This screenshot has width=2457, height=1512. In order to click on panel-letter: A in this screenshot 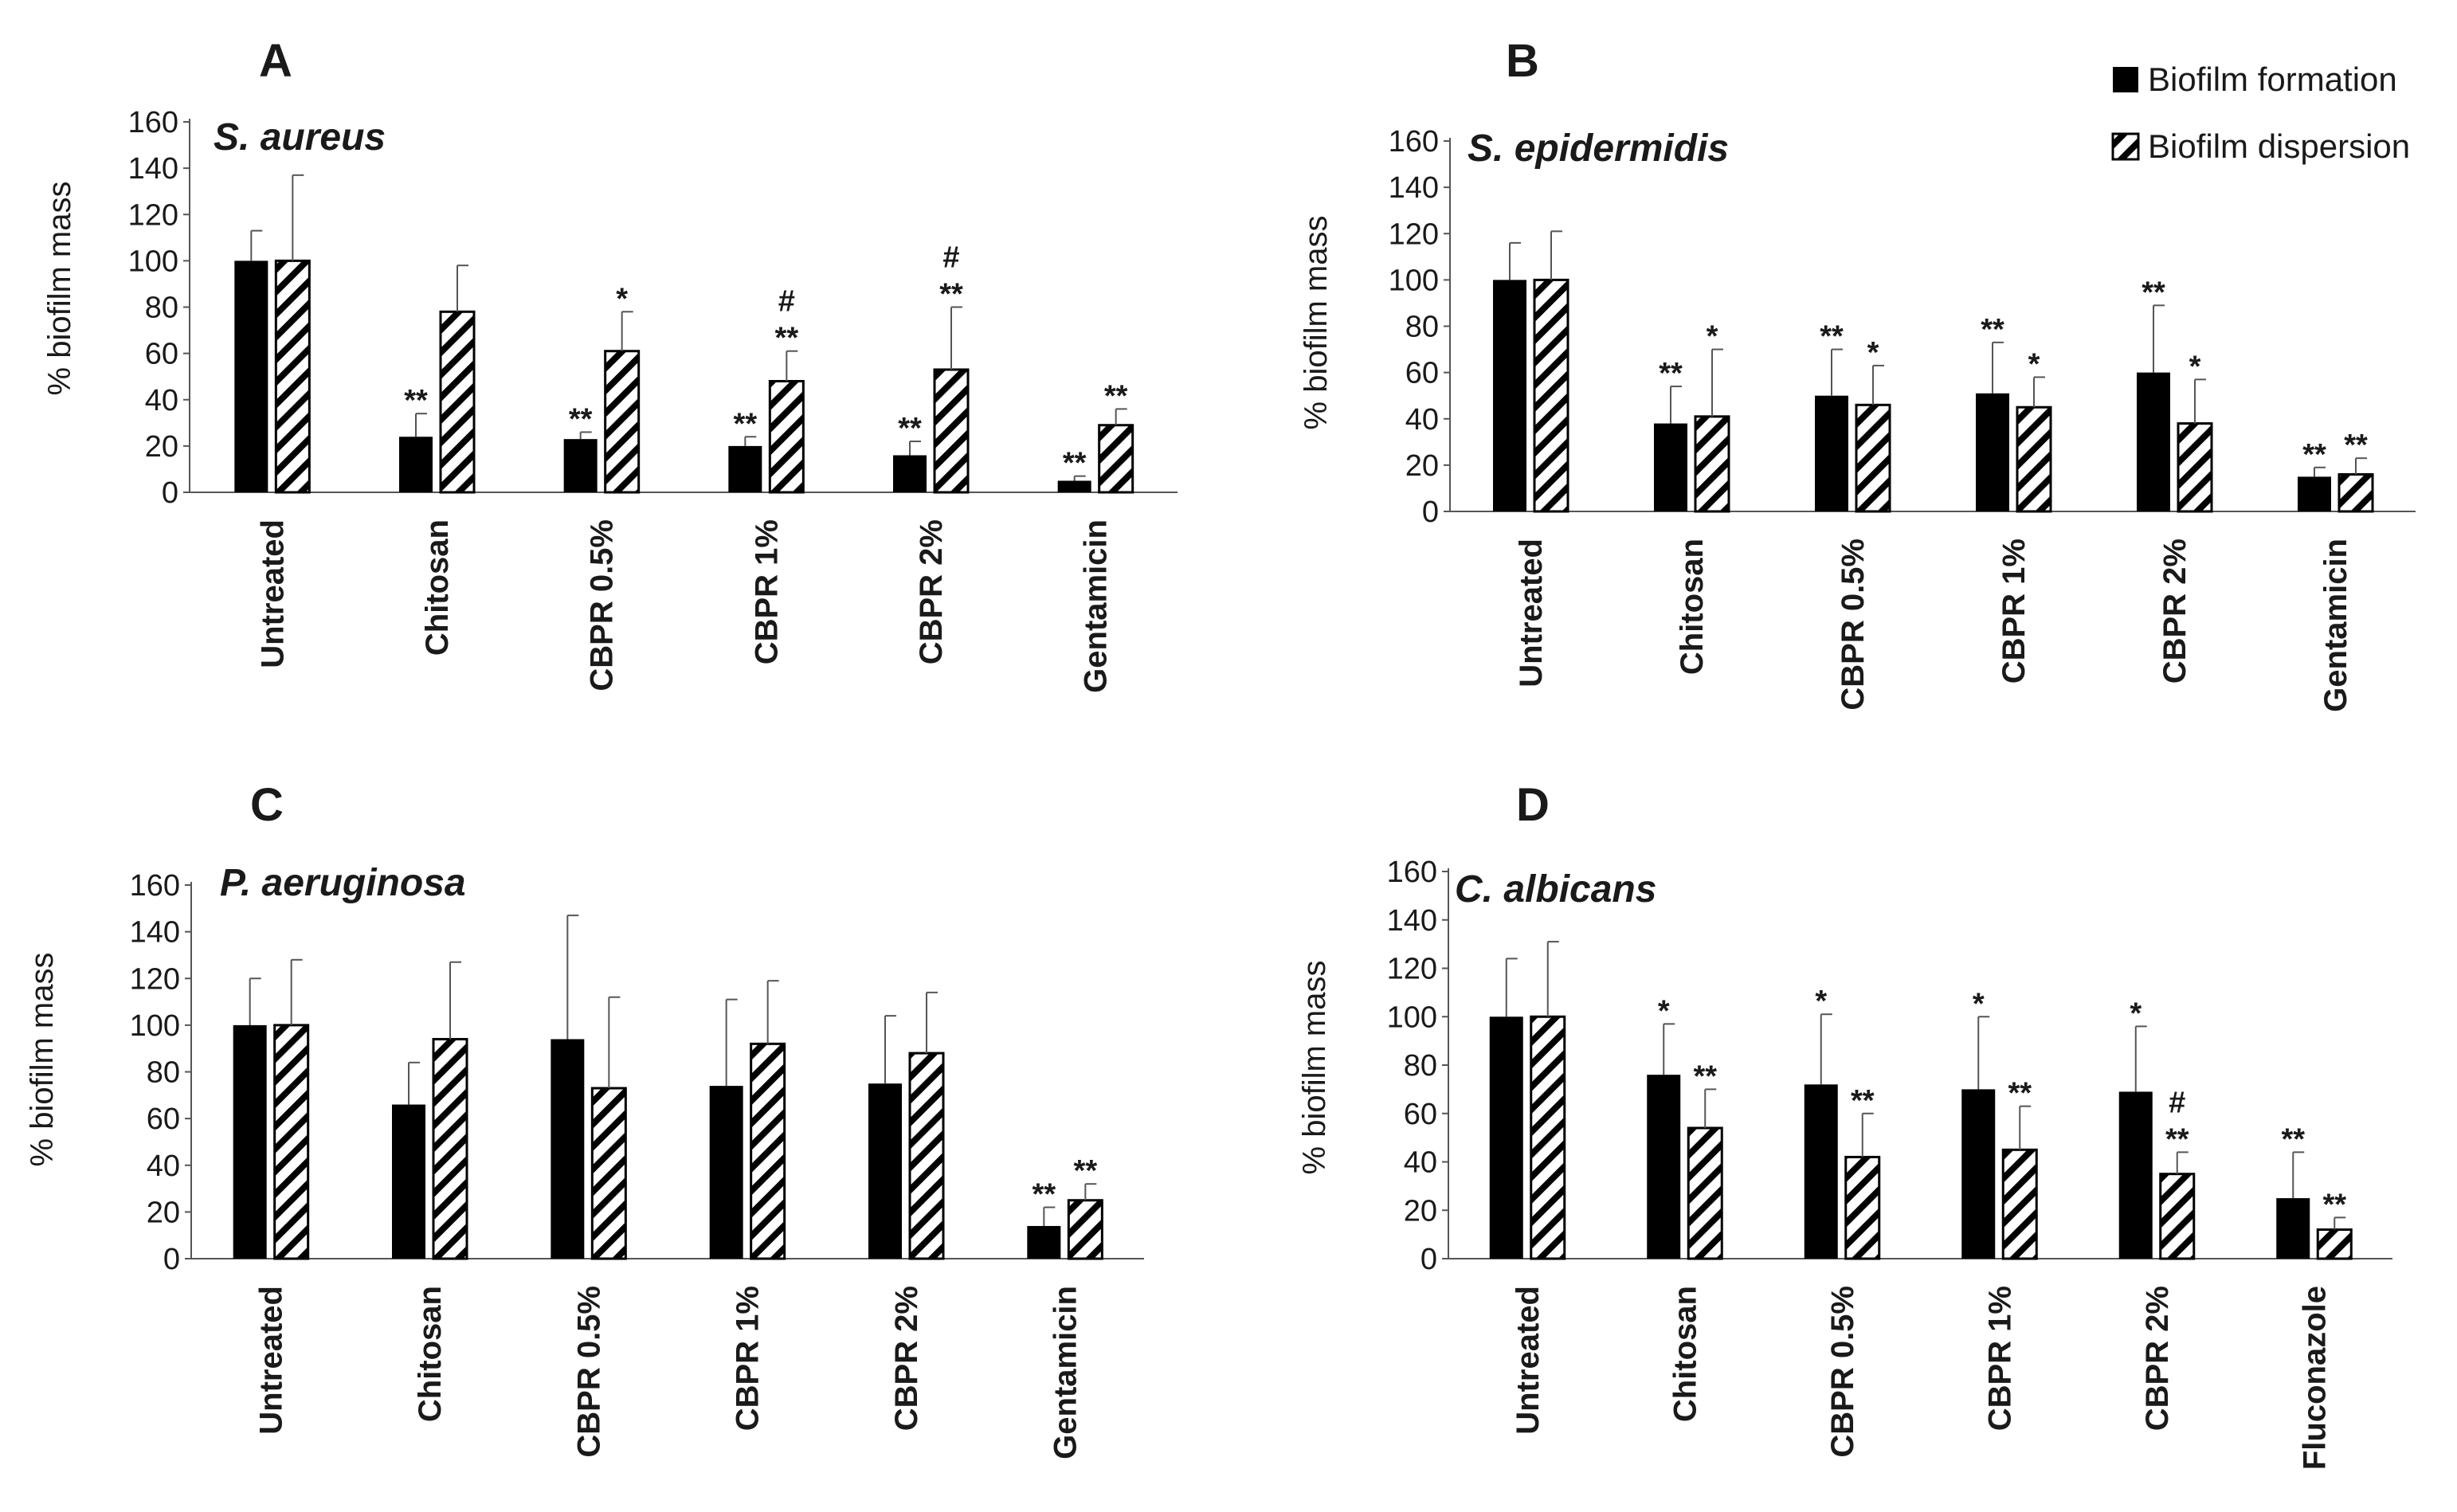, I will do `click(275, 61)`.